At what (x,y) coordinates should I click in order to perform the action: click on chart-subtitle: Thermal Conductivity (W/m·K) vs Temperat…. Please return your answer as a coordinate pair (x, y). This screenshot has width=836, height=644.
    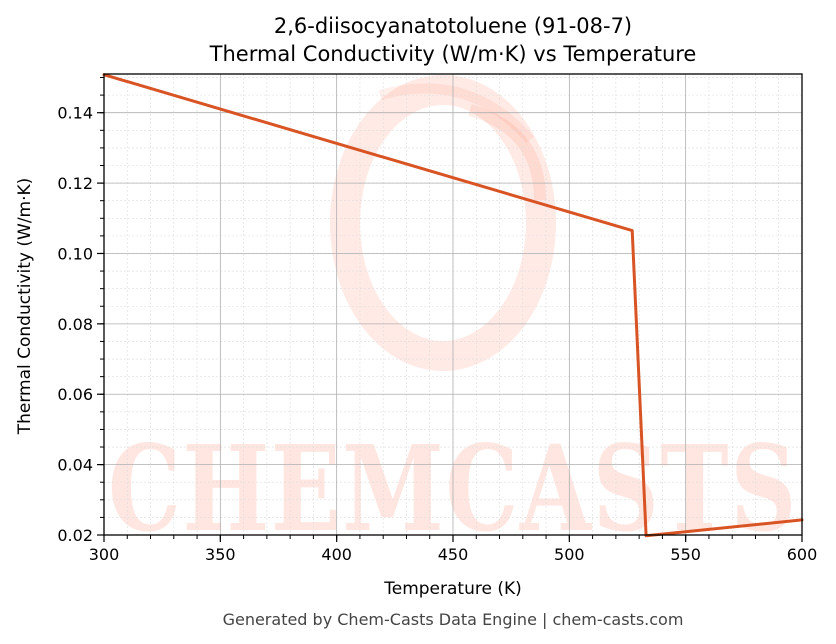
    Looking at the image, I should click on (453, 54).